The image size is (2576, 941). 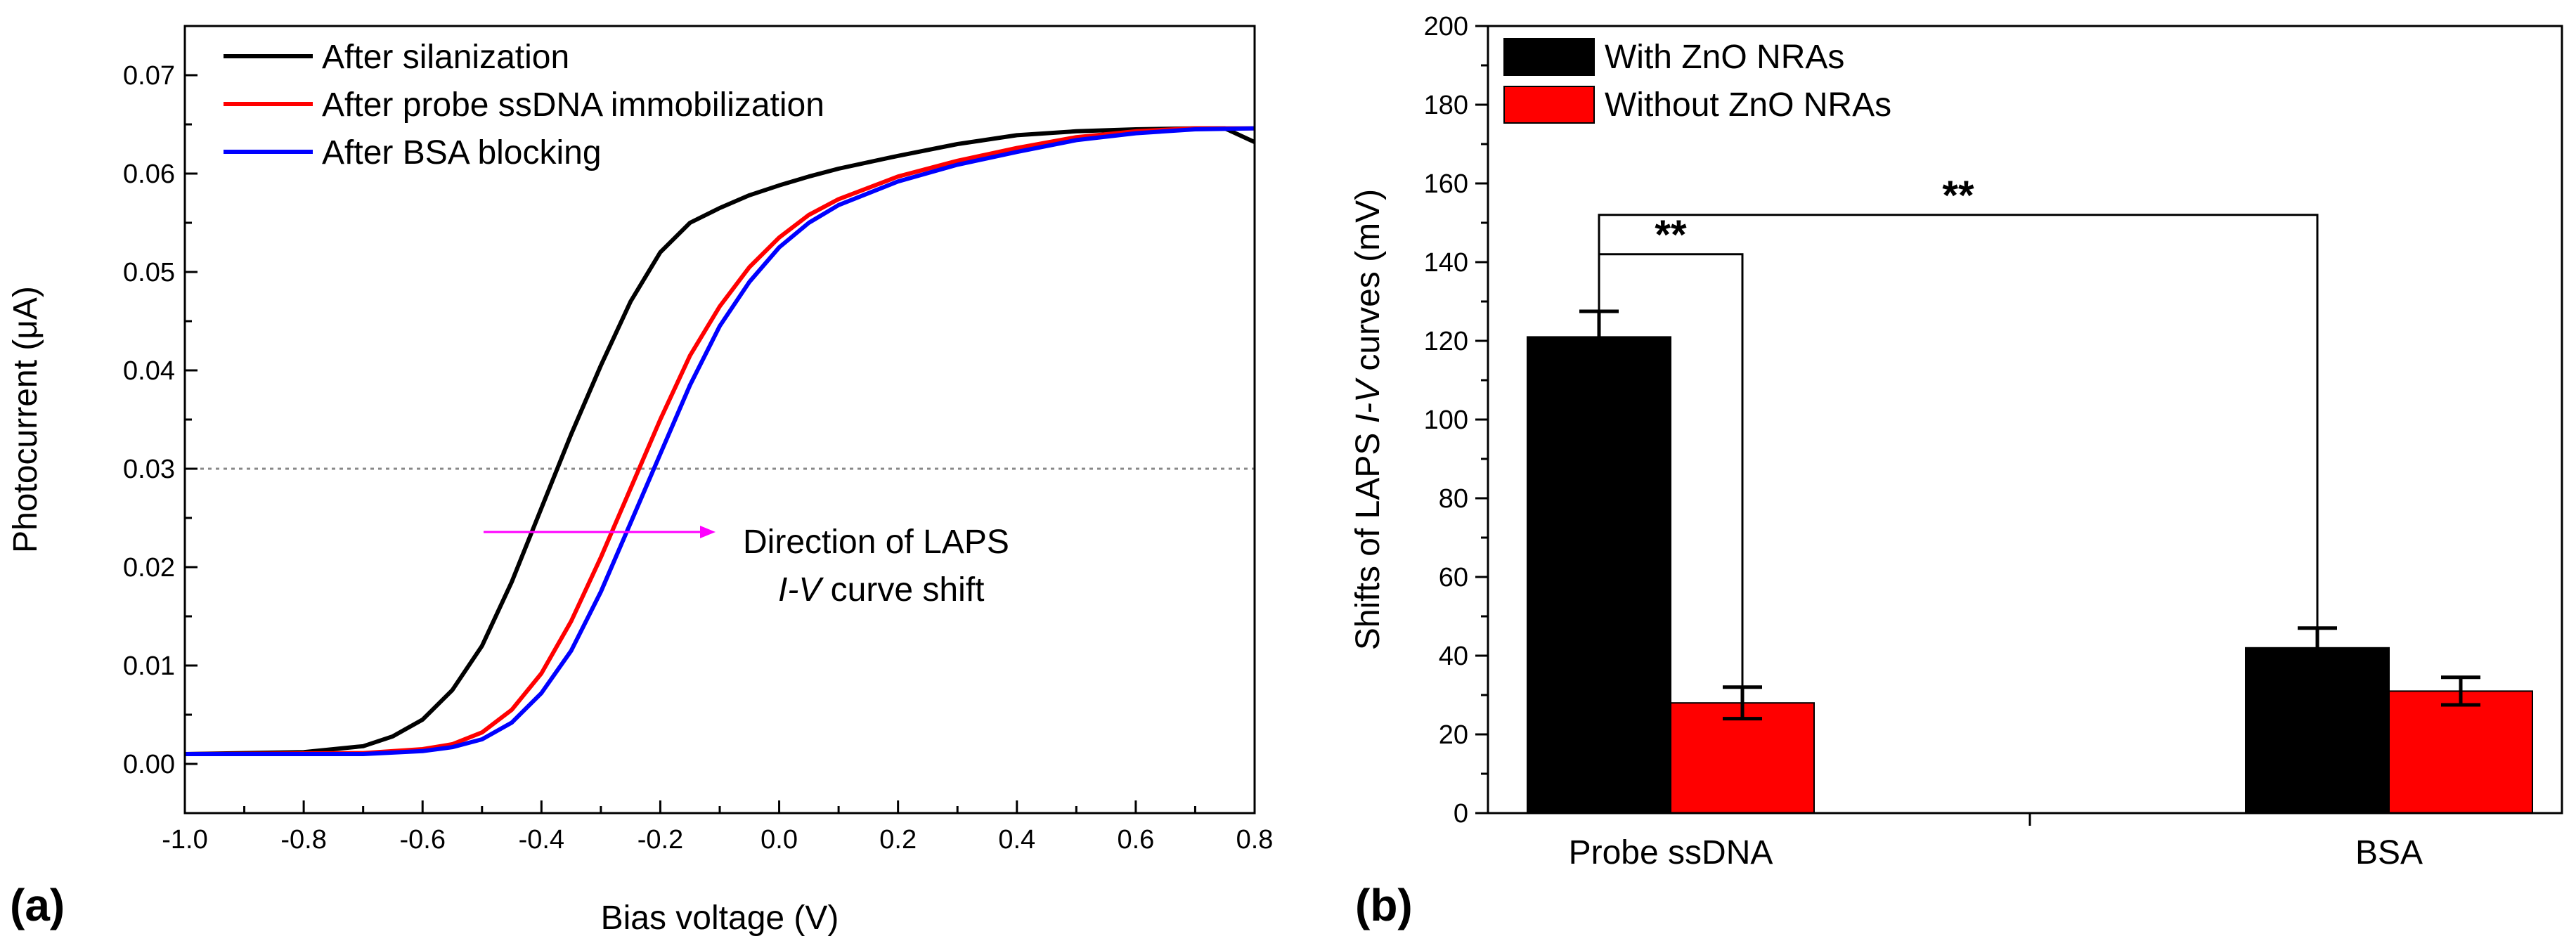 What do you see at coordinates (149, 666) in the screenshot?
I see `y-tick-label: 0.01` at bounding box center [149, 666].